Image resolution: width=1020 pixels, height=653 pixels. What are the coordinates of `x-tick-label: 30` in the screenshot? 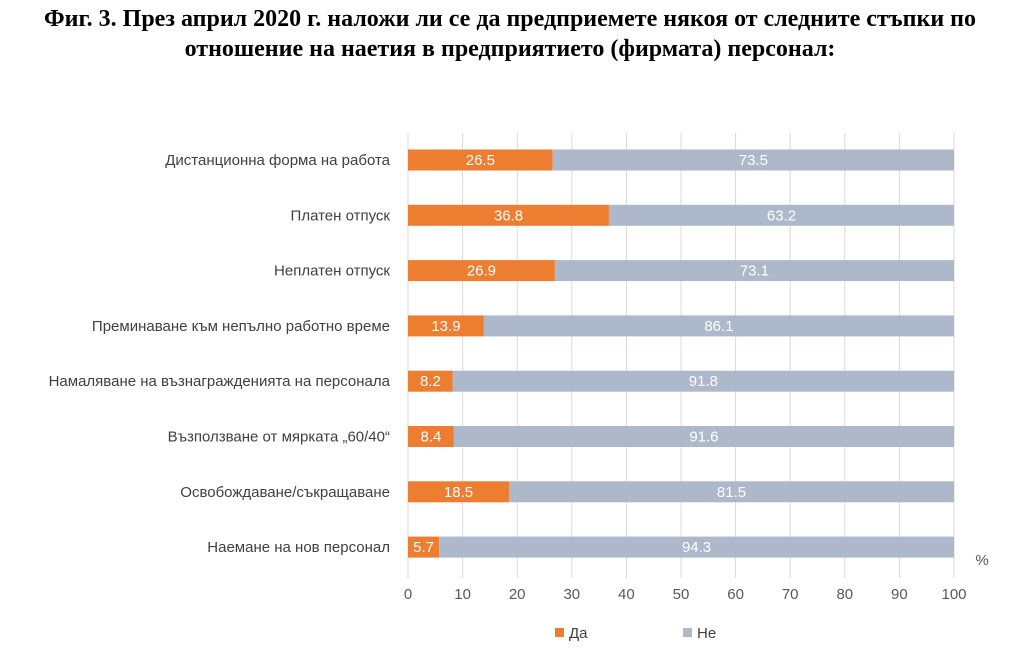 It's located at (571, 594).